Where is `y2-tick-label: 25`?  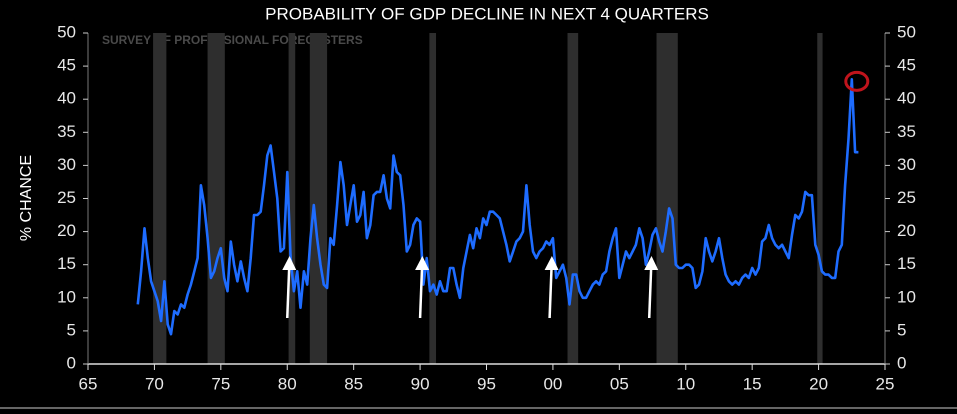
y2-tick-label: 25 is located at coordinates (906, 197).